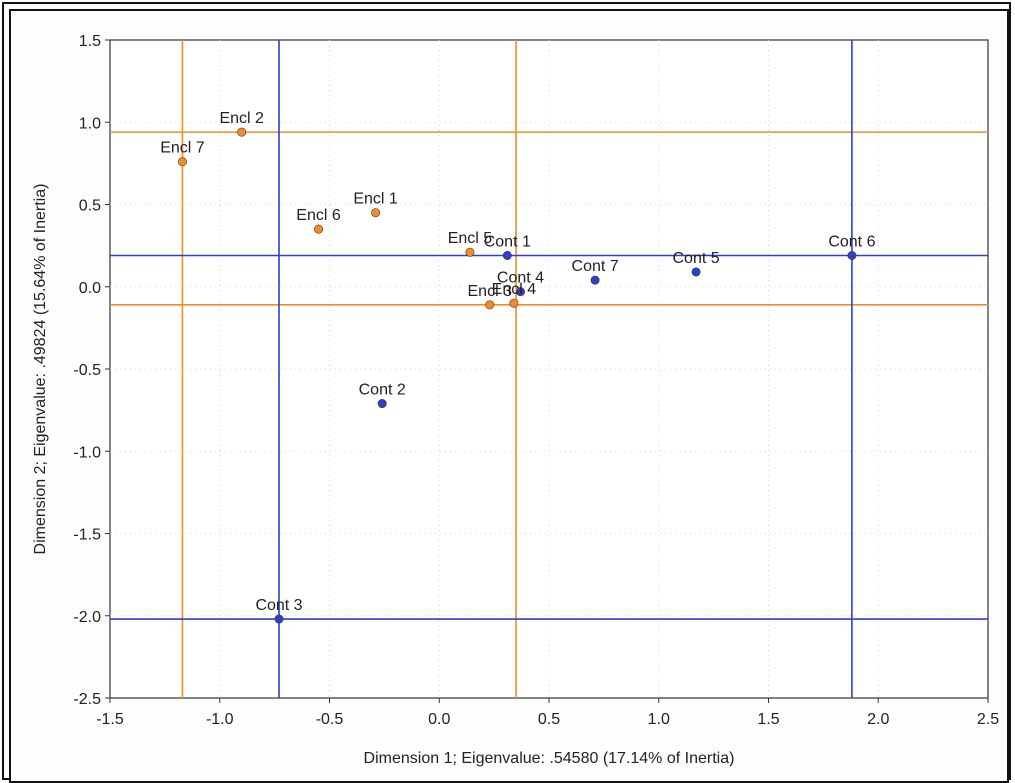  What do you see at coordinates (595, 266) in the screenshot?
I see `point-label: Cont 7` at bounding box center [595, 266].